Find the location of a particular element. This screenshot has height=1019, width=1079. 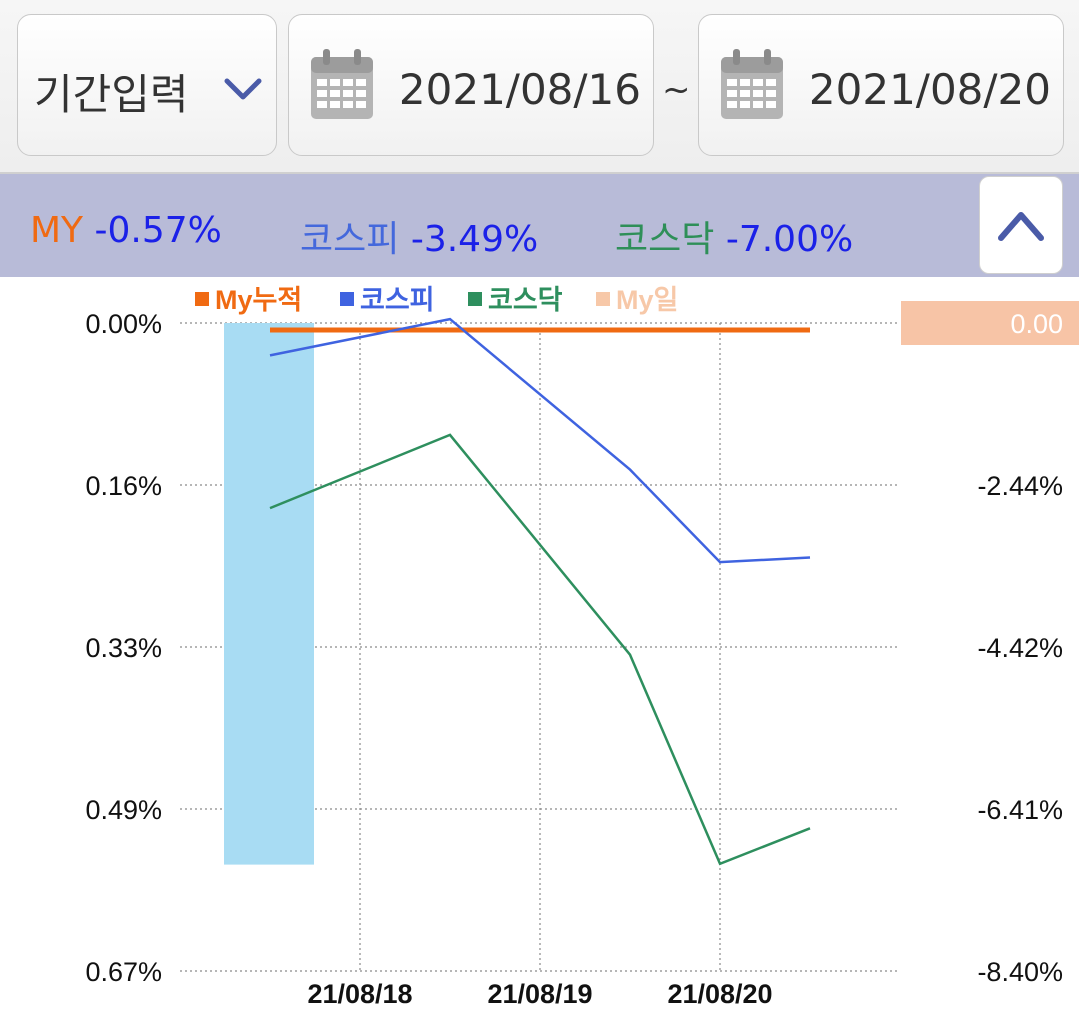

kosdaq-label: 코스닥 is located at coordinates (665, 239).